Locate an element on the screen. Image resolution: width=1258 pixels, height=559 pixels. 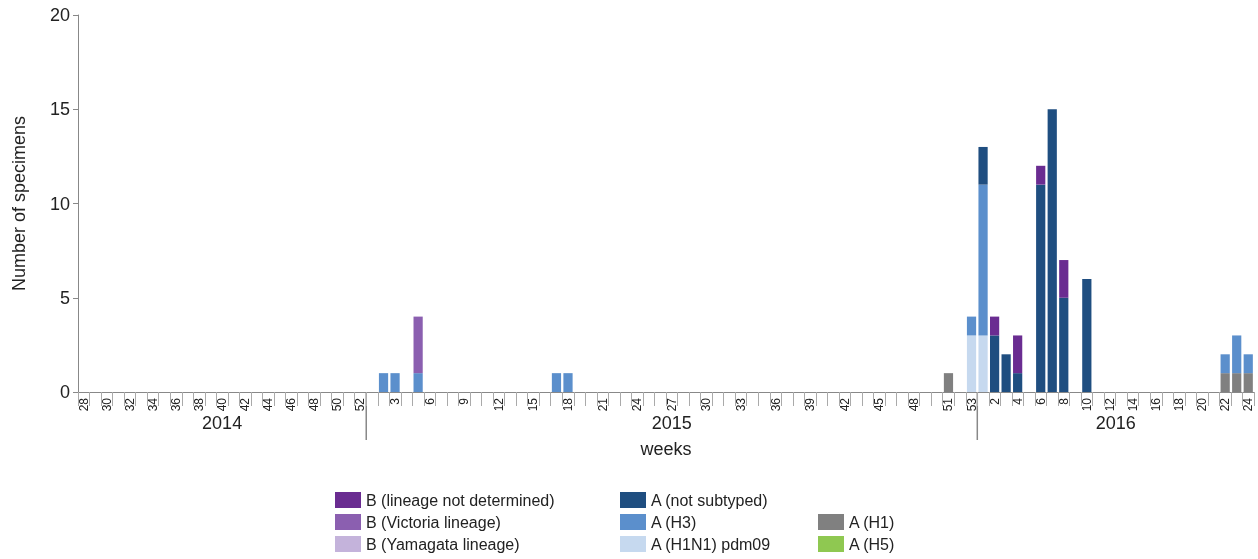
x-tick-label: 16 is located at coordinates (1156, 404).